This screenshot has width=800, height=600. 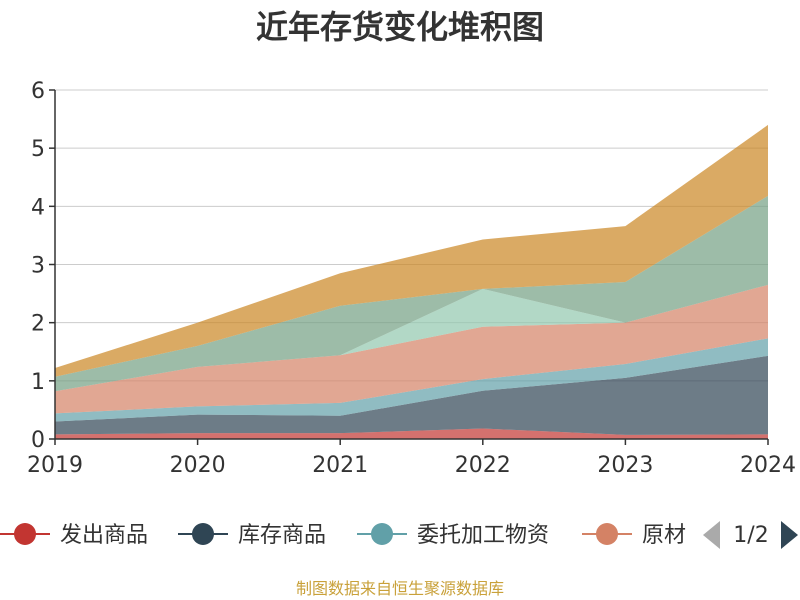 I want to click on legend-item-2: 委托加工物资, so click(x=453, y=535).